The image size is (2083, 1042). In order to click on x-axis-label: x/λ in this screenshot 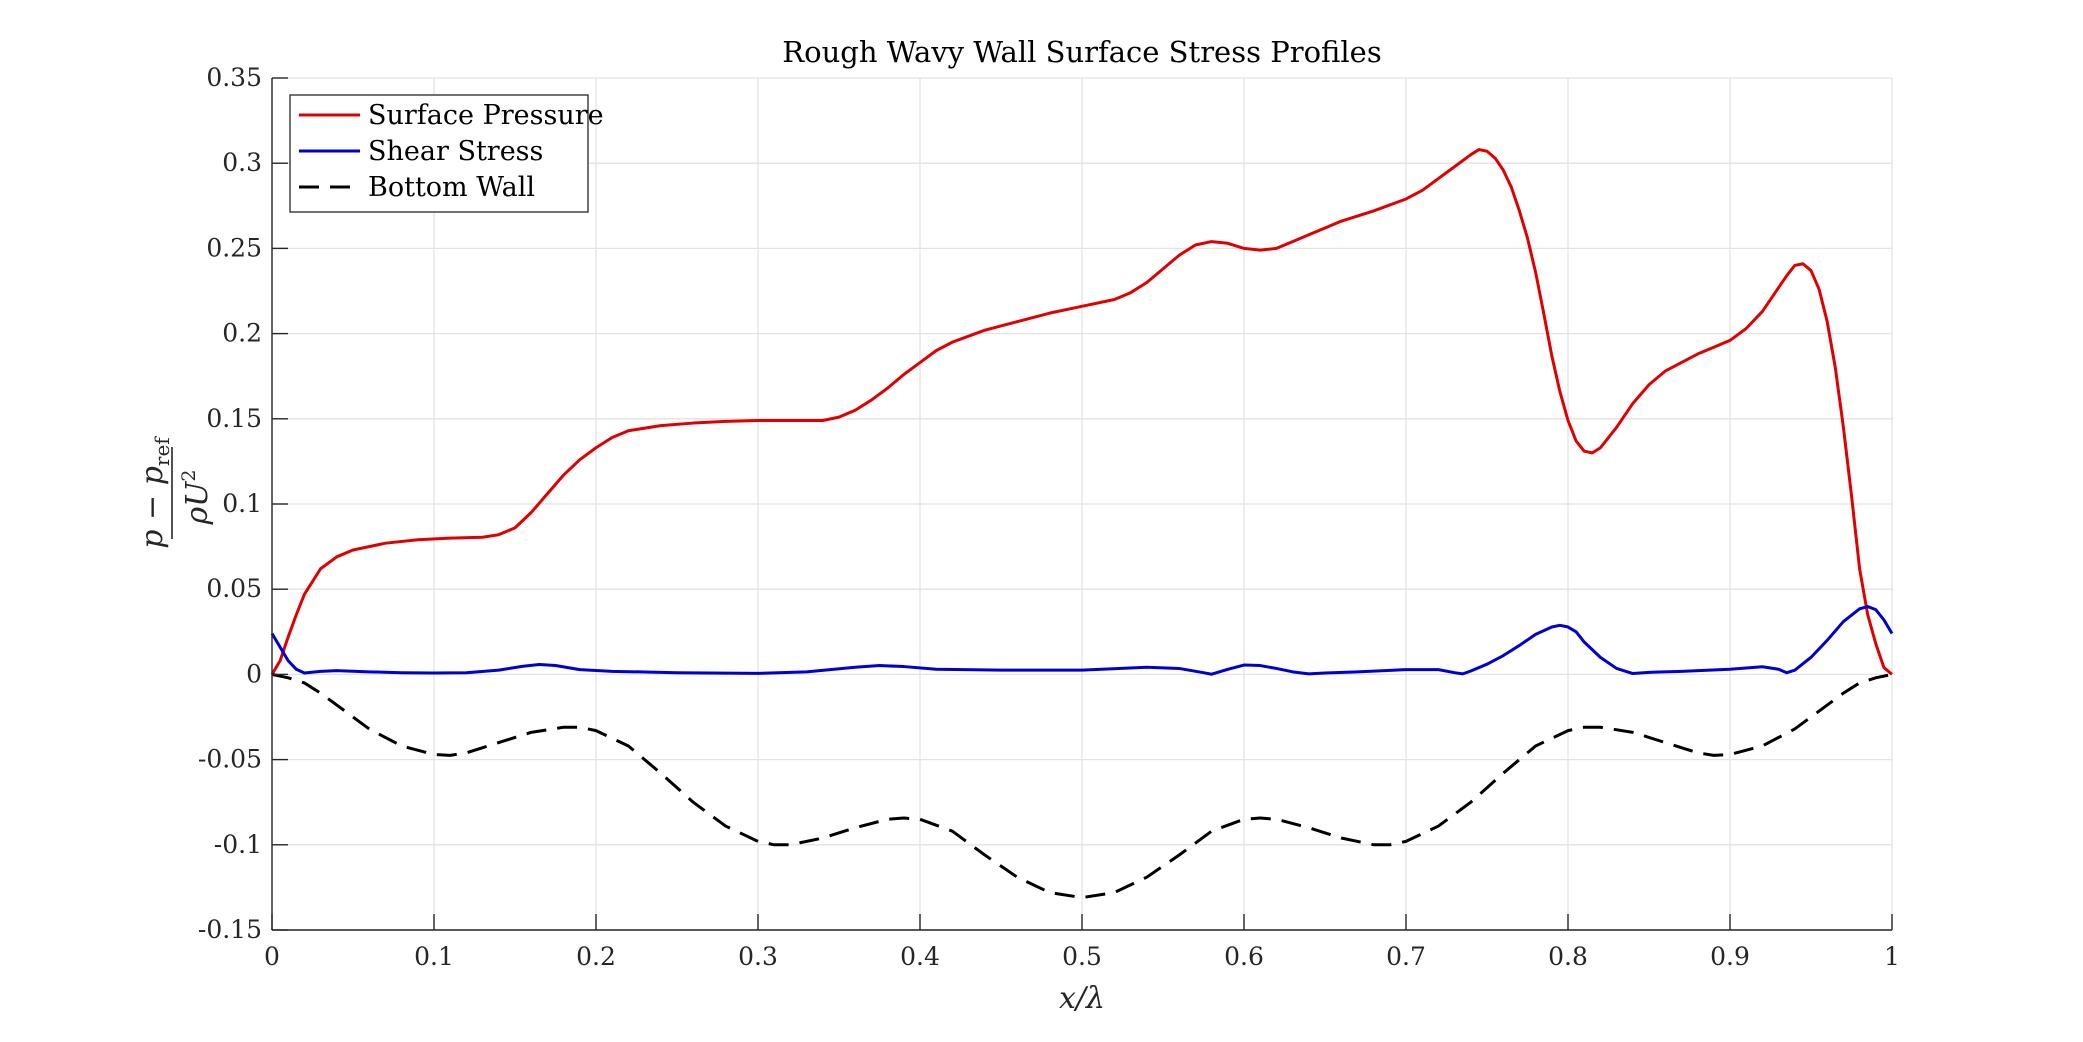, I will do `click(1082, 998)`.